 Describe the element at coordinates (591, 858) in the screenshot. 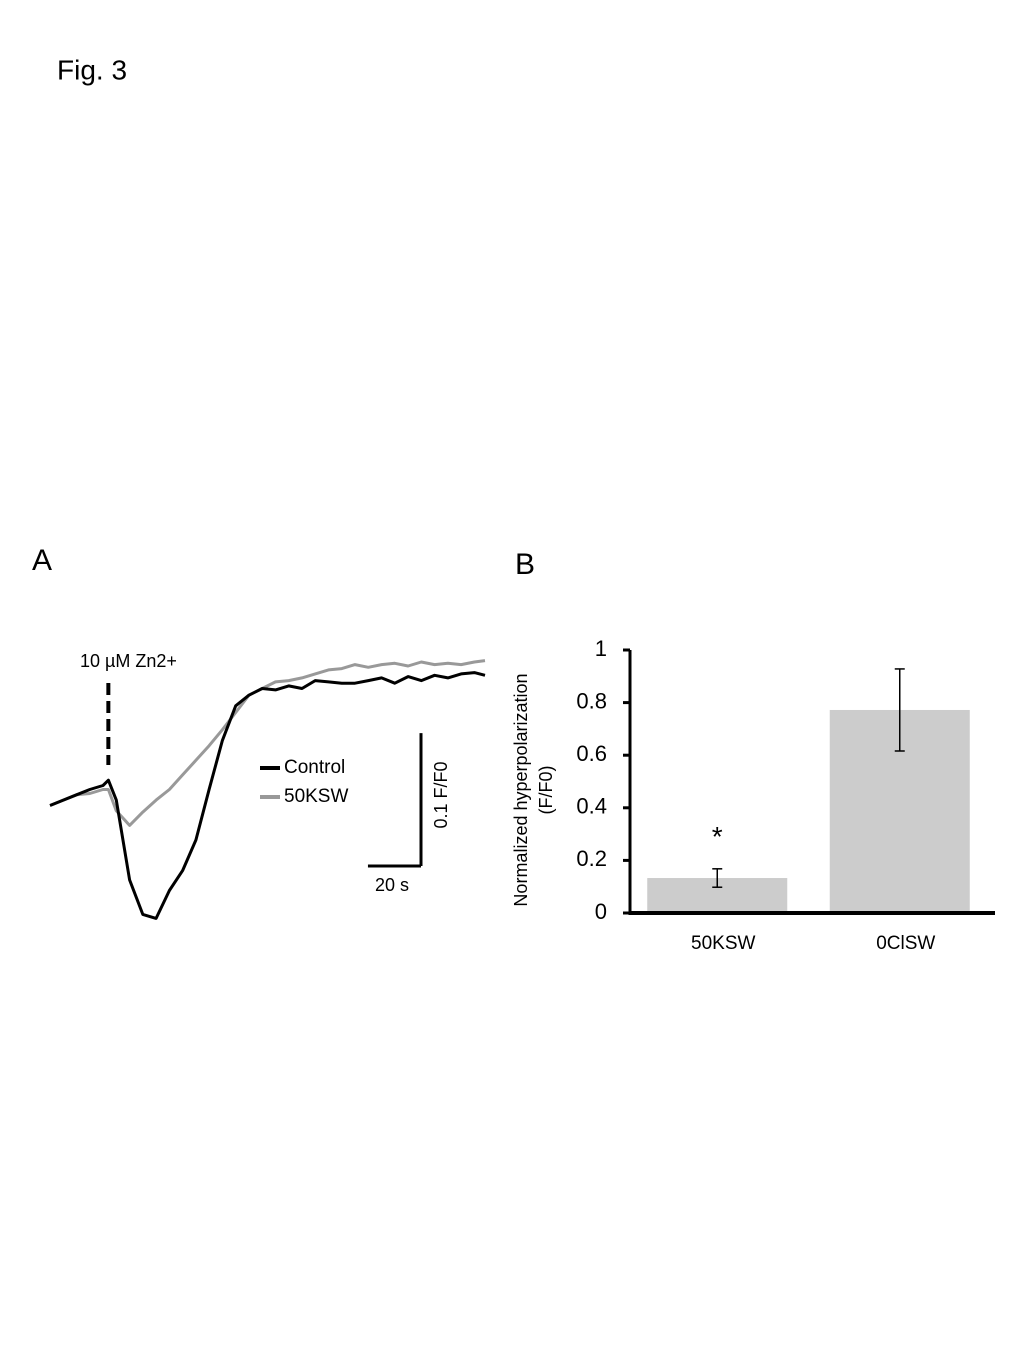

I see `y-tick-label: 0.2` at that location.